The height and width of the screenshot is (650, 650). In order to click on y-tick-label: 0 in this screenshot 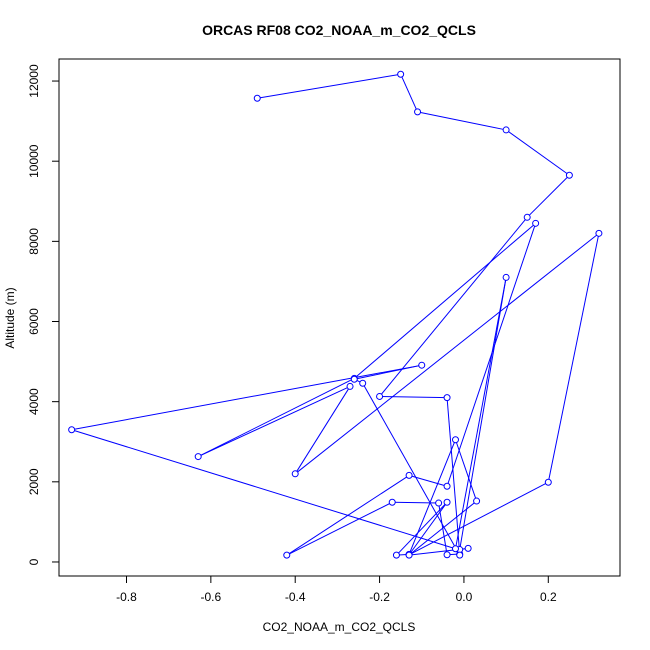, I will do `click(34, 561)`.